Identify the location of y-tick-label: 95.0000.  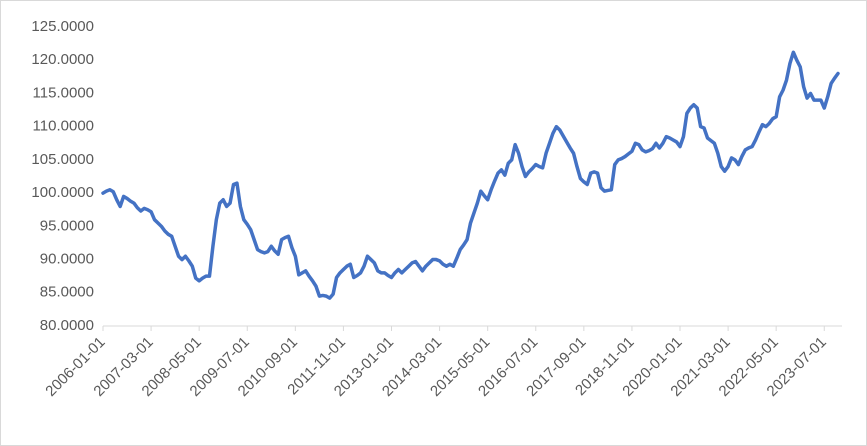
(67, 225).